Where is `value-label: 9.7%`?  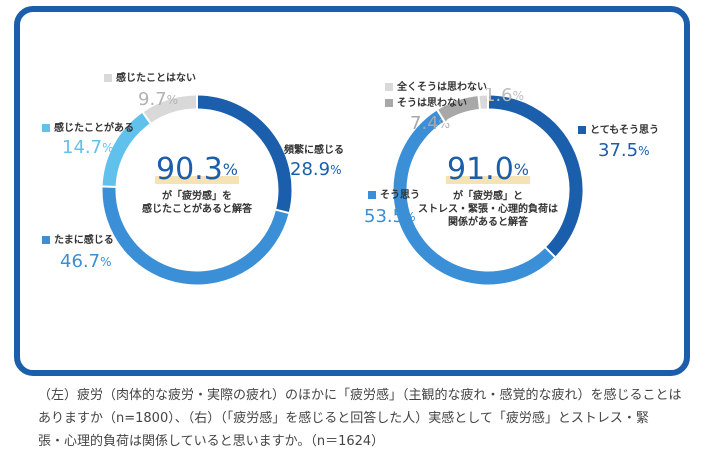
value-label: 9.7% is located at coordinates (158, 99).